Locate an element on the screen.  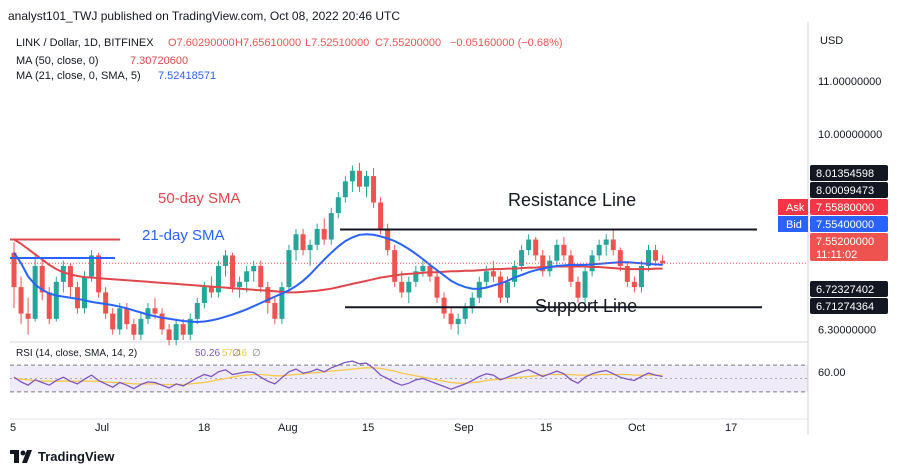
price-badge-tag-bg is located at coordinates (793, 207).